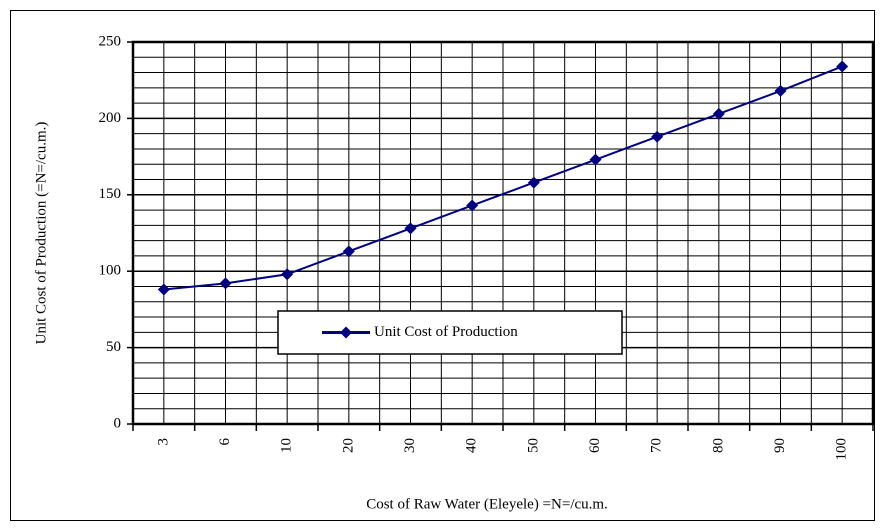  What do you see at coordinates (446, 332) in the screenshot?
I see `legend-label: Unit Cost of Production` at bounding box center [446, 332].